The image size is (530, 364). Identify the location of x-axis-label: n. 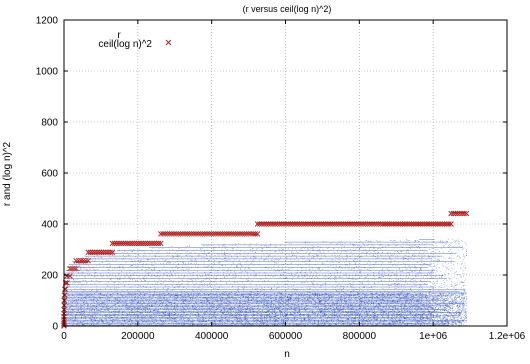
(287, 354).